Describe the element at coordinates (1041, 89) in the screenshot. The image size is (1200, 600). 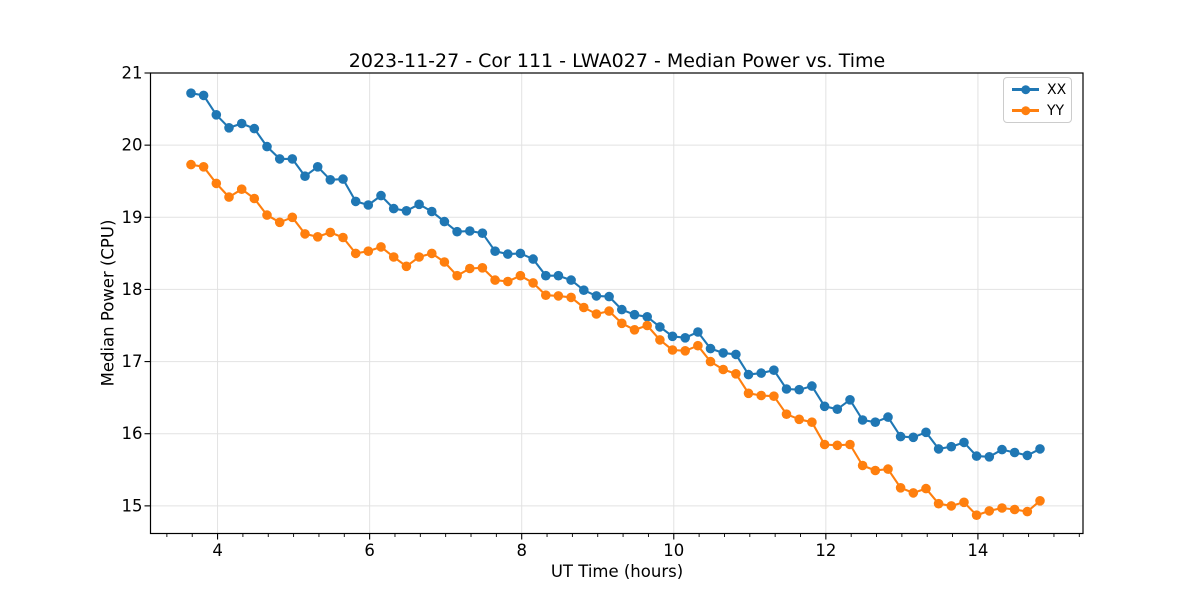
I see `legend-item-xx: XX` at that location.